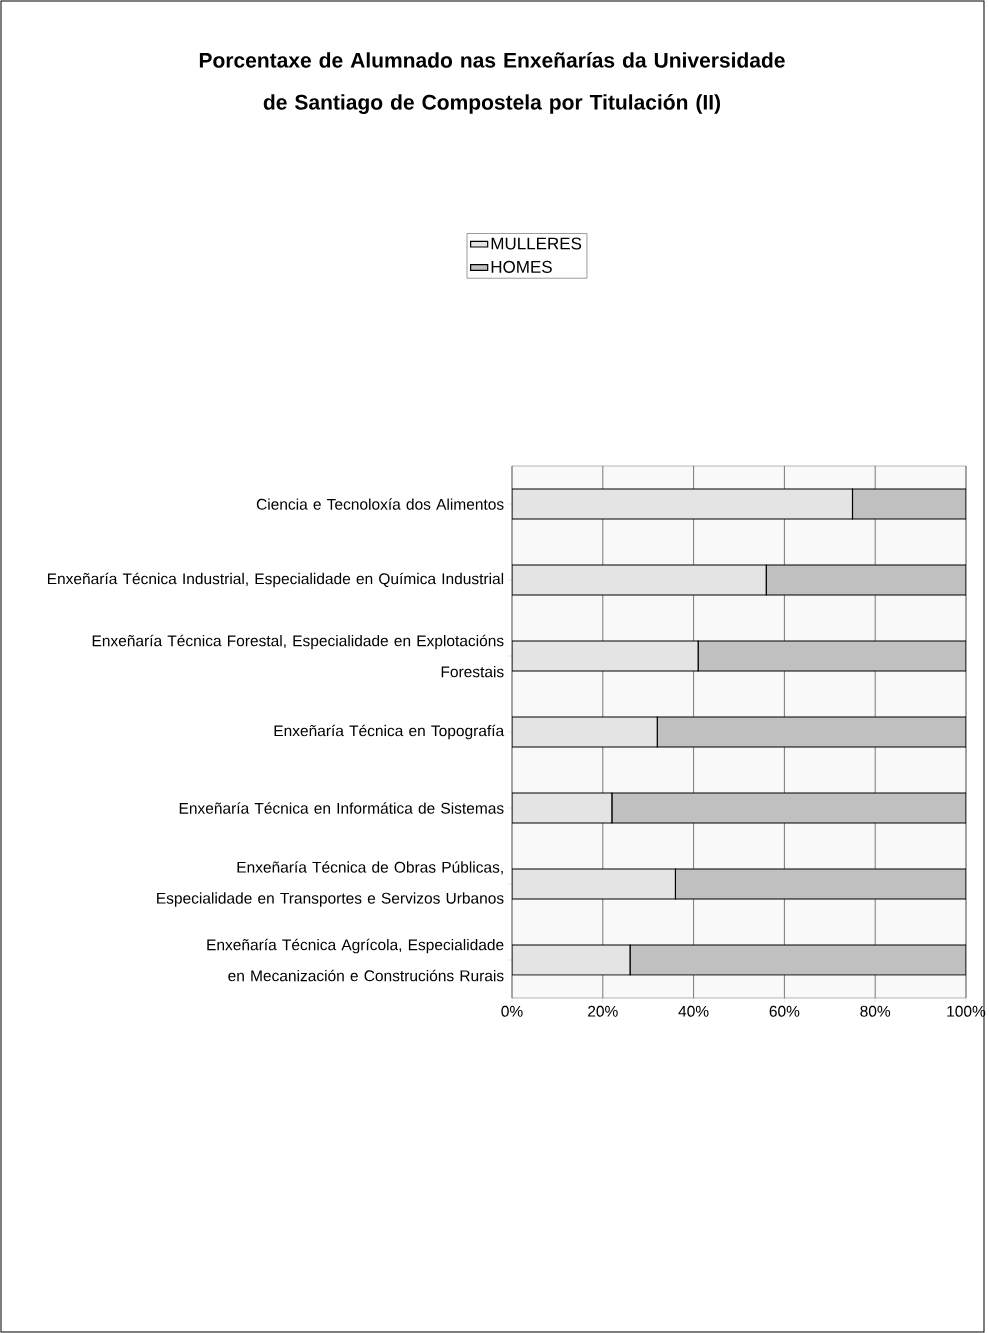  I want to click on y-tick-label: Enxeñaría Técnica en Topografía, so click(389, 732).